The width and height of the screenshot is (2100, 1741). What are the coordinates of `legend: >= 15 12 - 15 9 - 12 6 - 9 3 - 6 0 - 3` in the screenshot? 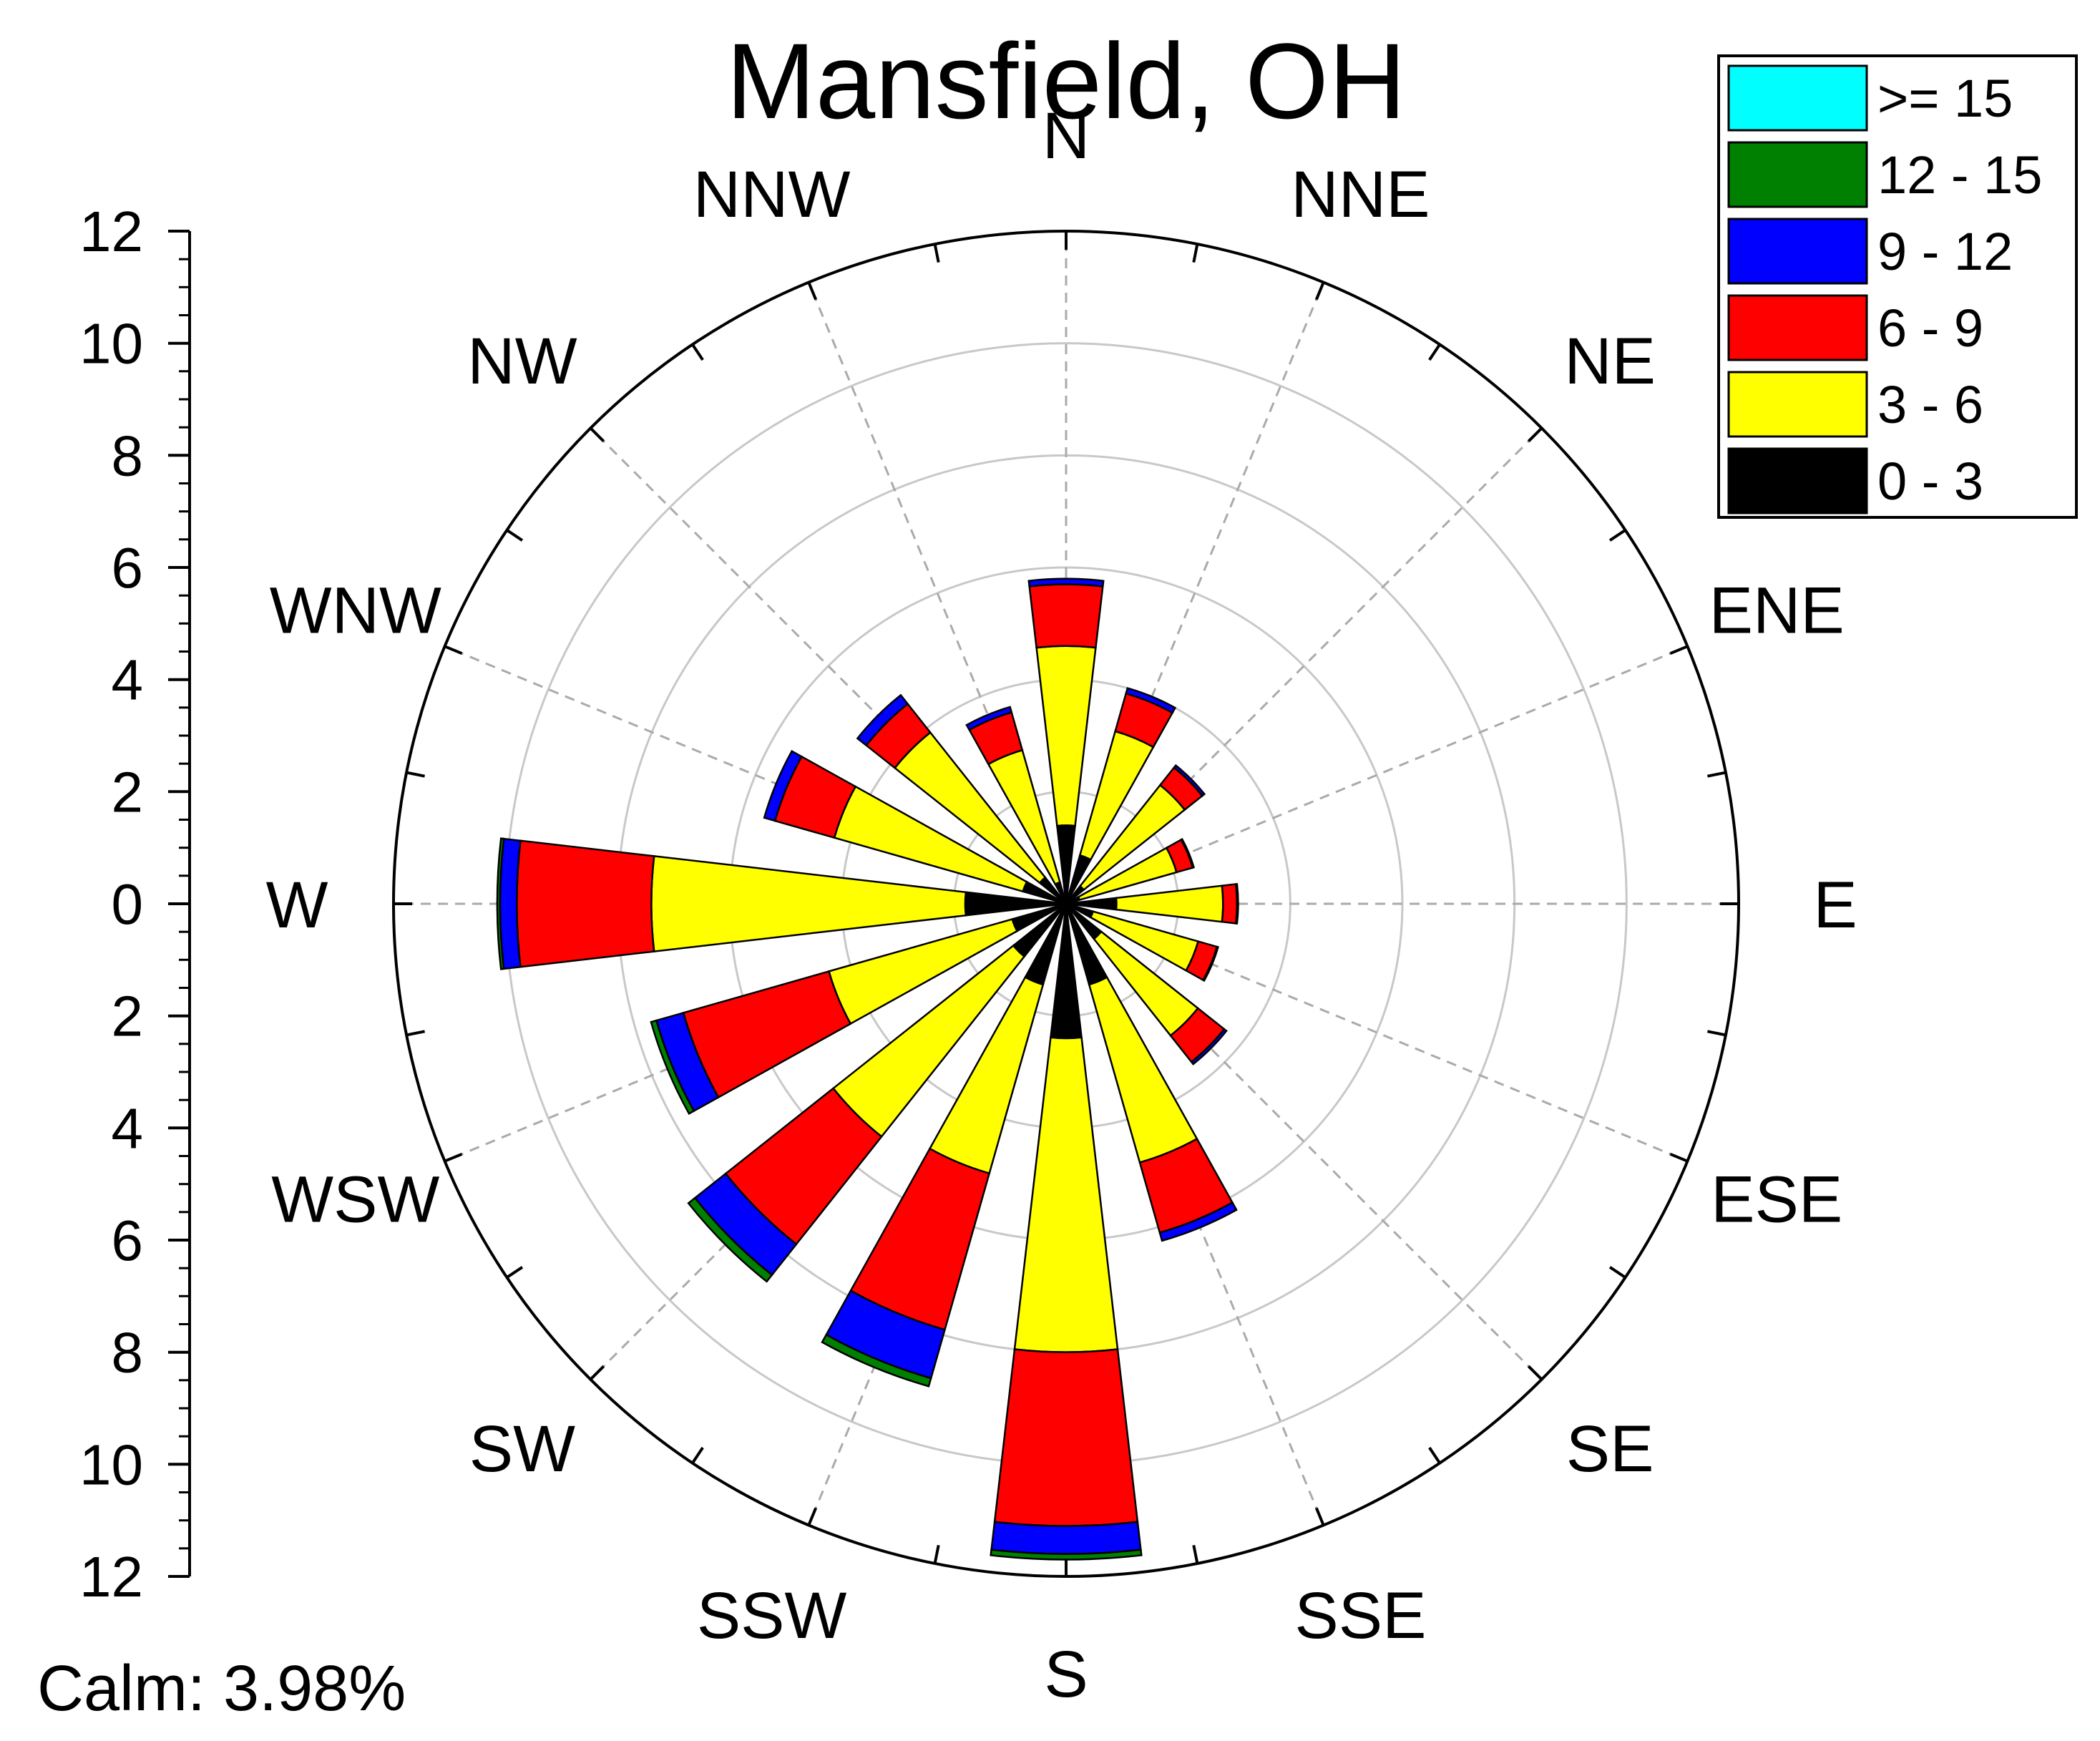 It's located at (1897, 286).